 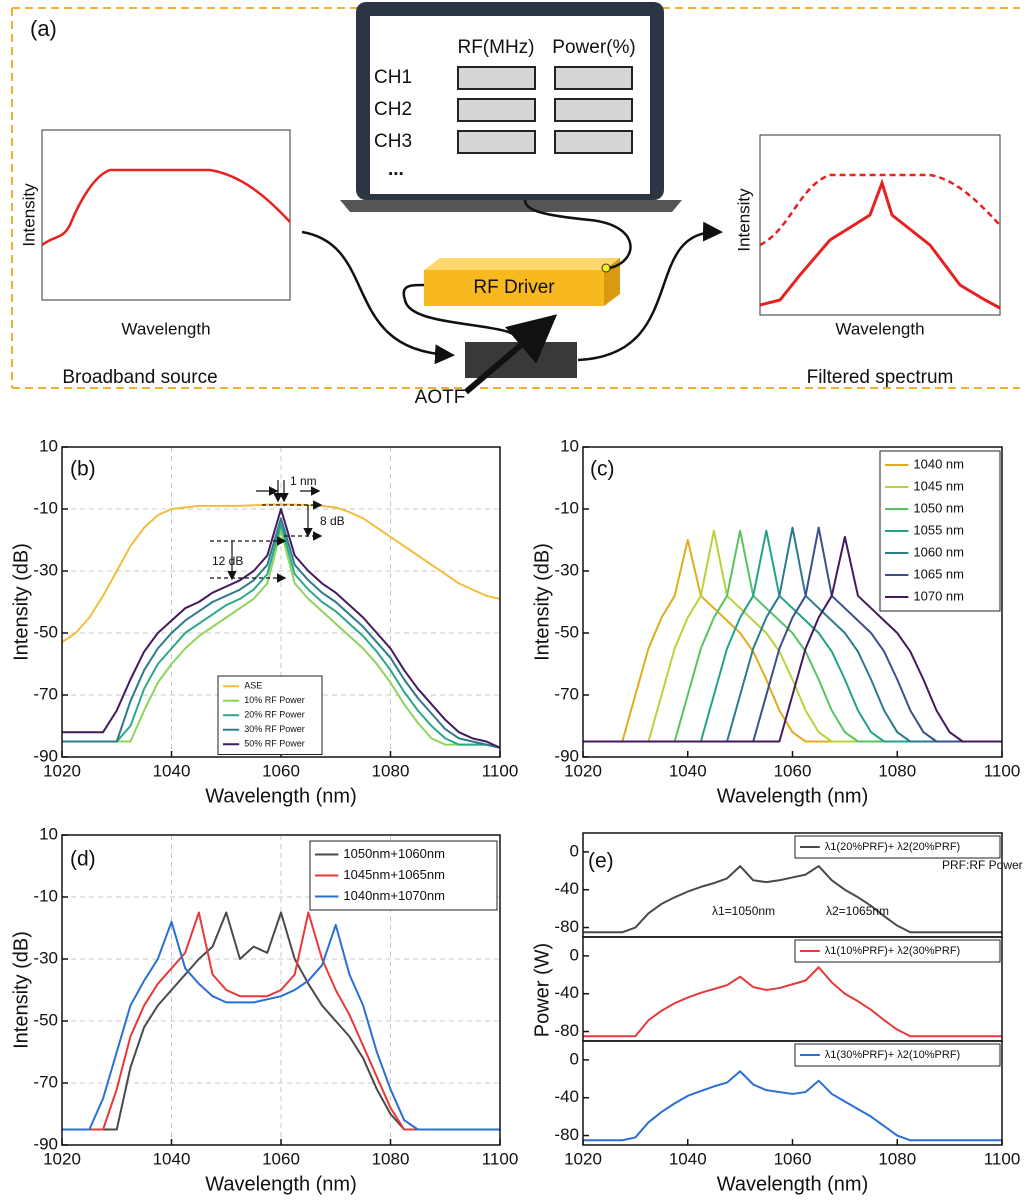 What do you see at coordinates (393, 109) in the screenshot?
I see `channel-label: CH2` at bounding box center [393, 109].